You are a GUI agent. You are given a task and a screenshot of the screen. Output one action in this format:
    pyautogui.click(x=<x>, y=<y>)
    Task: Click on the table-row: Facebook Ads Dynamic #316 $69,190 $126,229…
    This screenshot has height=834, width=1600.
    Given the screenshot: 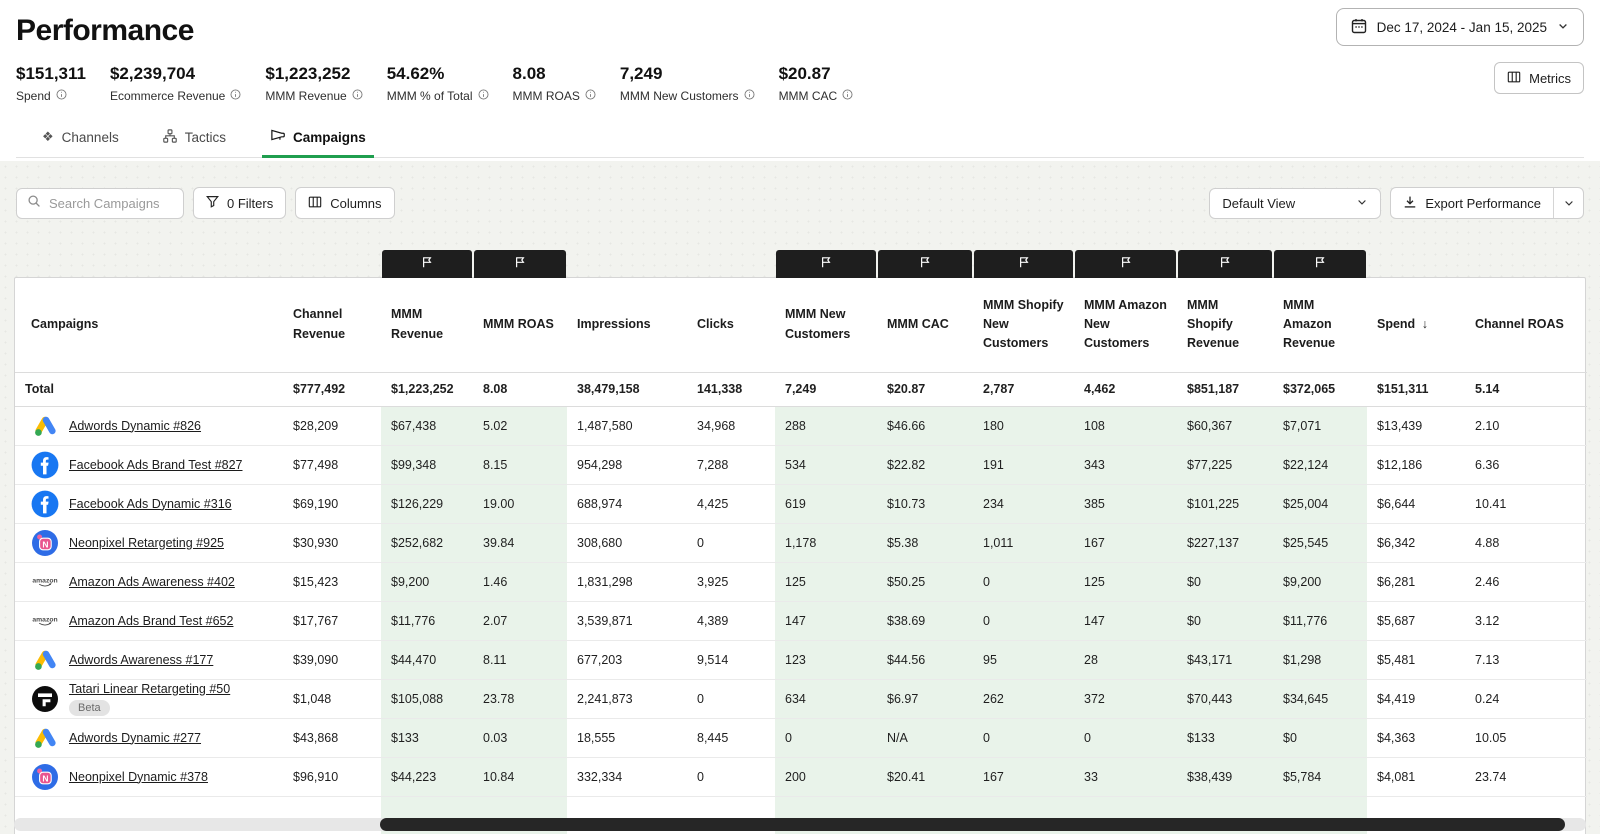 What is the action you would take?
    pyautogui.click(x=801, y=504)
    